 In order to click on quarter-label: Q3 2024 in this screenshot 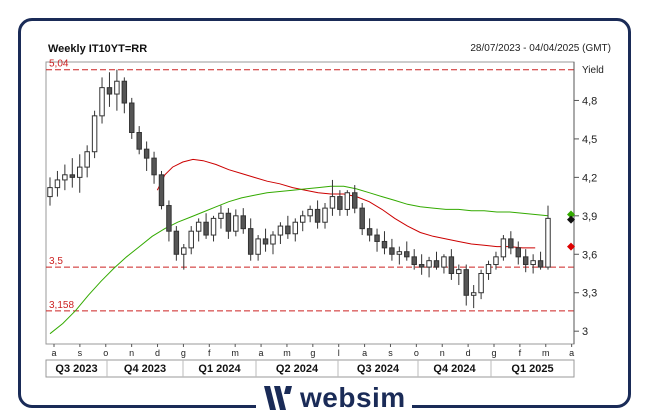, I will do `click(378, 369)`.